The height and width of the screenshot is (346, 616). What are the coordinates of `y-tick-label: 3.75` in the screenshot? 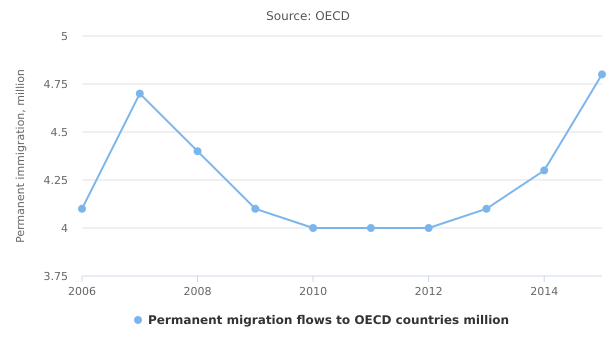 It's located at (56, 276).